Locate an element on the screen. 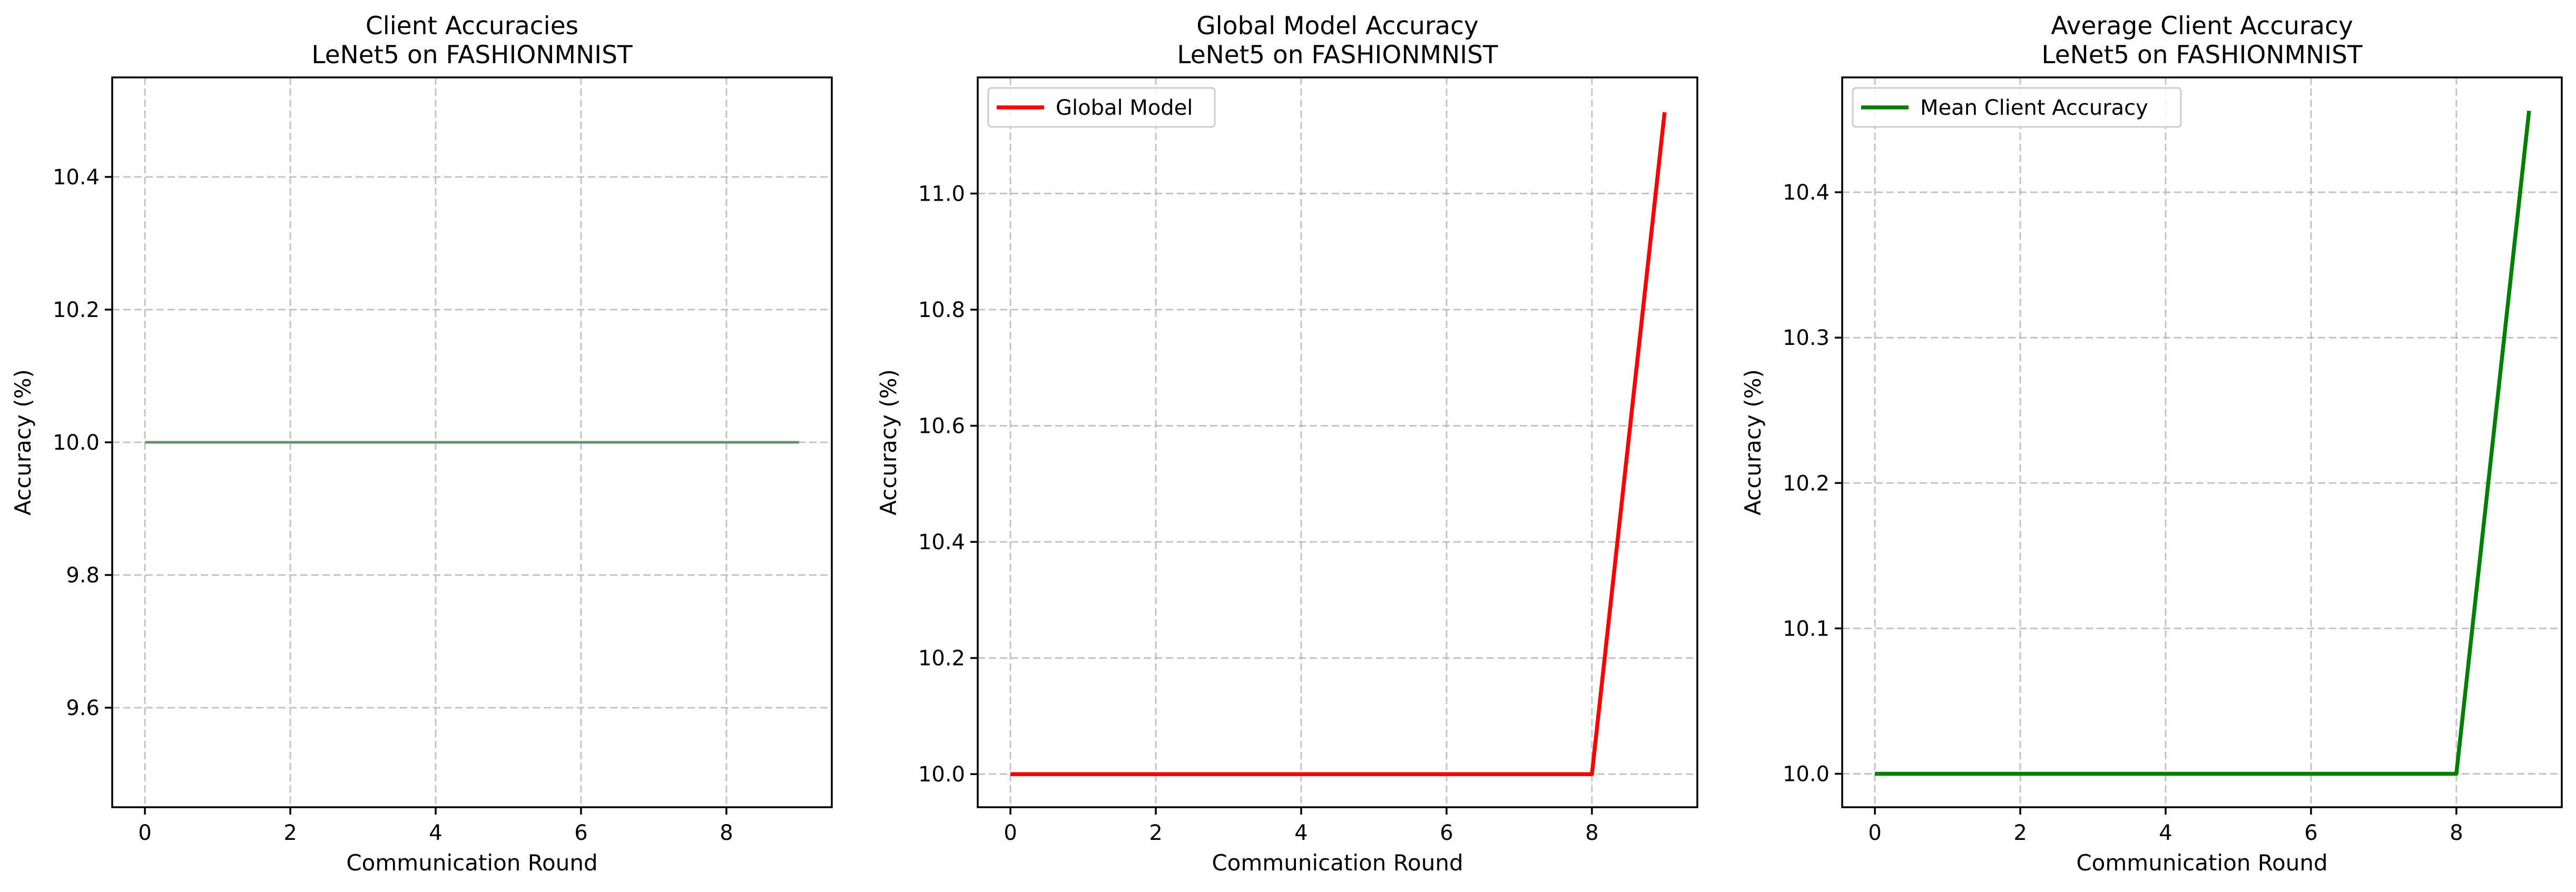  y-tick-label: 9.8 is located at coordinates (83, 576).